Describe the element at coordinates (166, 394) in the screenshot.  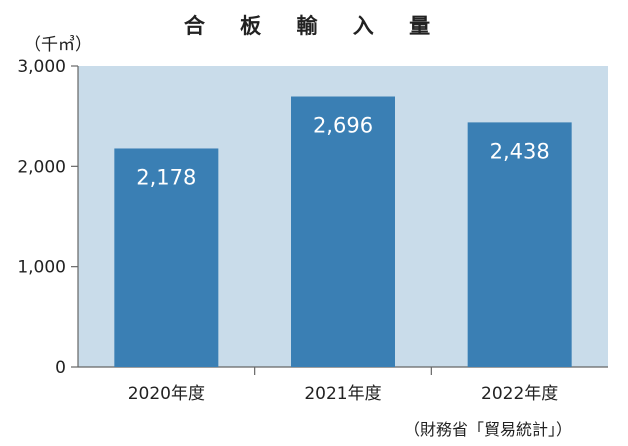
I see `x-tick-label: 2020年度` at that location.